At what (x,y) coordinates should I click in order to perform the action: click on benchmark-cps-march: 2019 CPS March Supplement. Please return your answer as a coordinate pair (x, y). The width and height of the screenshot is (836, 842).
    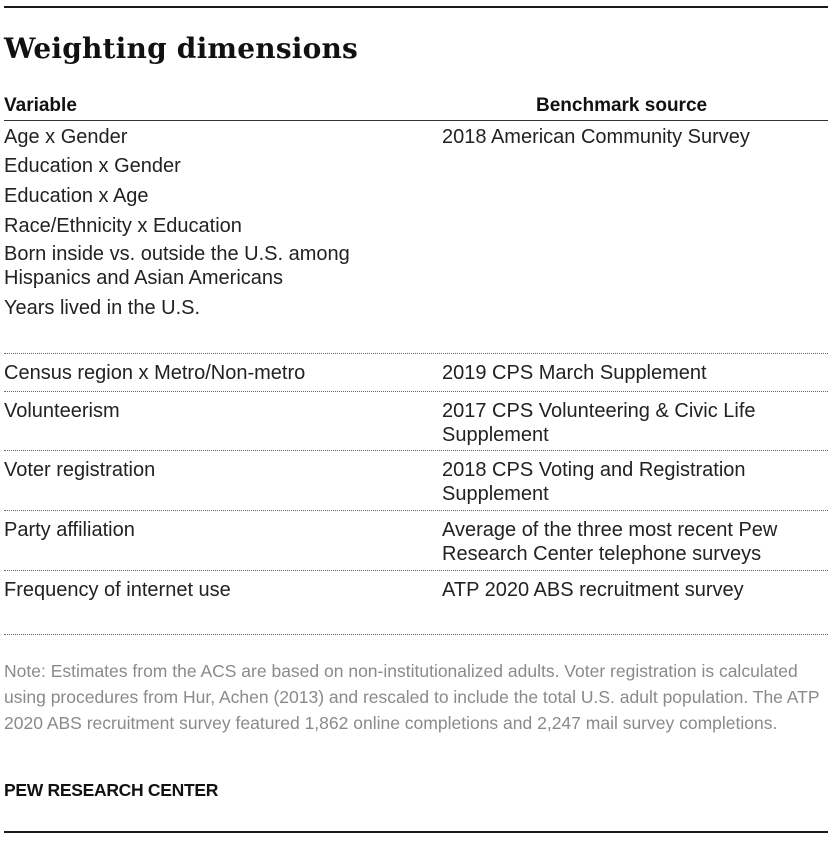
    Looking at the image, I should click on (574, 373).